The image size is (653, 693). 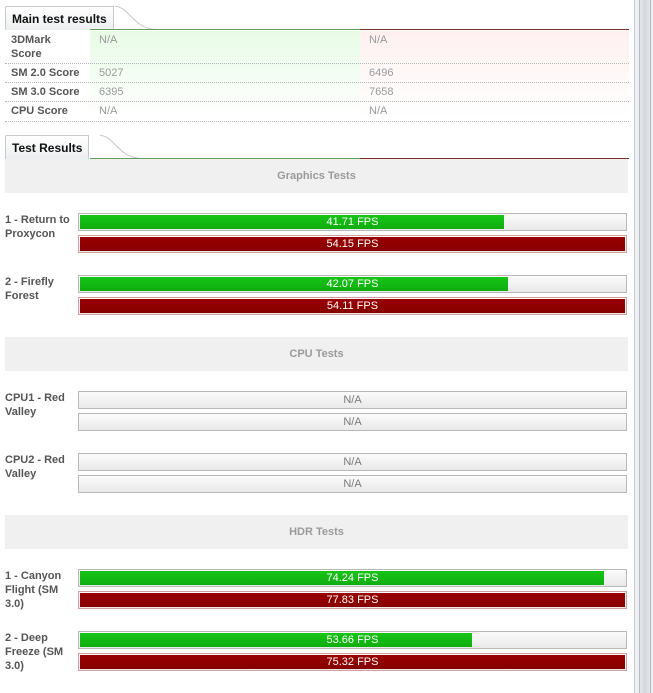 I want to click on test-name: 2 - Deep Freeze (SM 3.0), so click(x=34, y=652).